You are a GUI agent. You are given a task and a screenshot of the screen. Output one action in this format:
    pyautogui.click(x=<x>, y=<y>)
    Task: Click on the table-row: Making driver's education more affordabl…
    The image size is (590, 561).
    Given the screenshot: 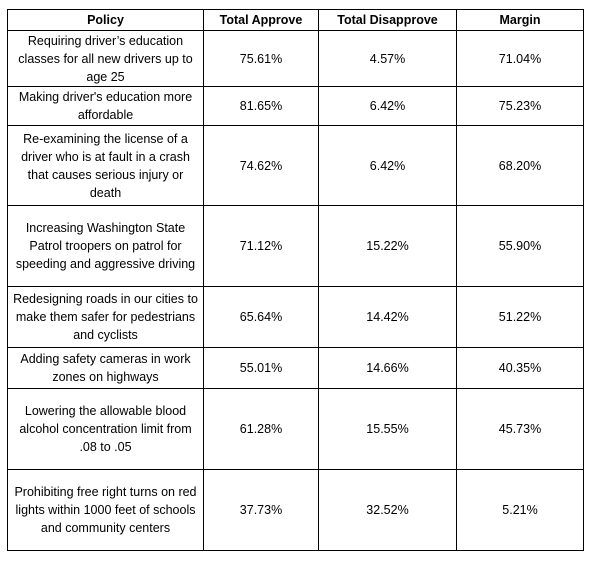 What is the action you would take?
    pyautogui.click(x=295, y=106)
    